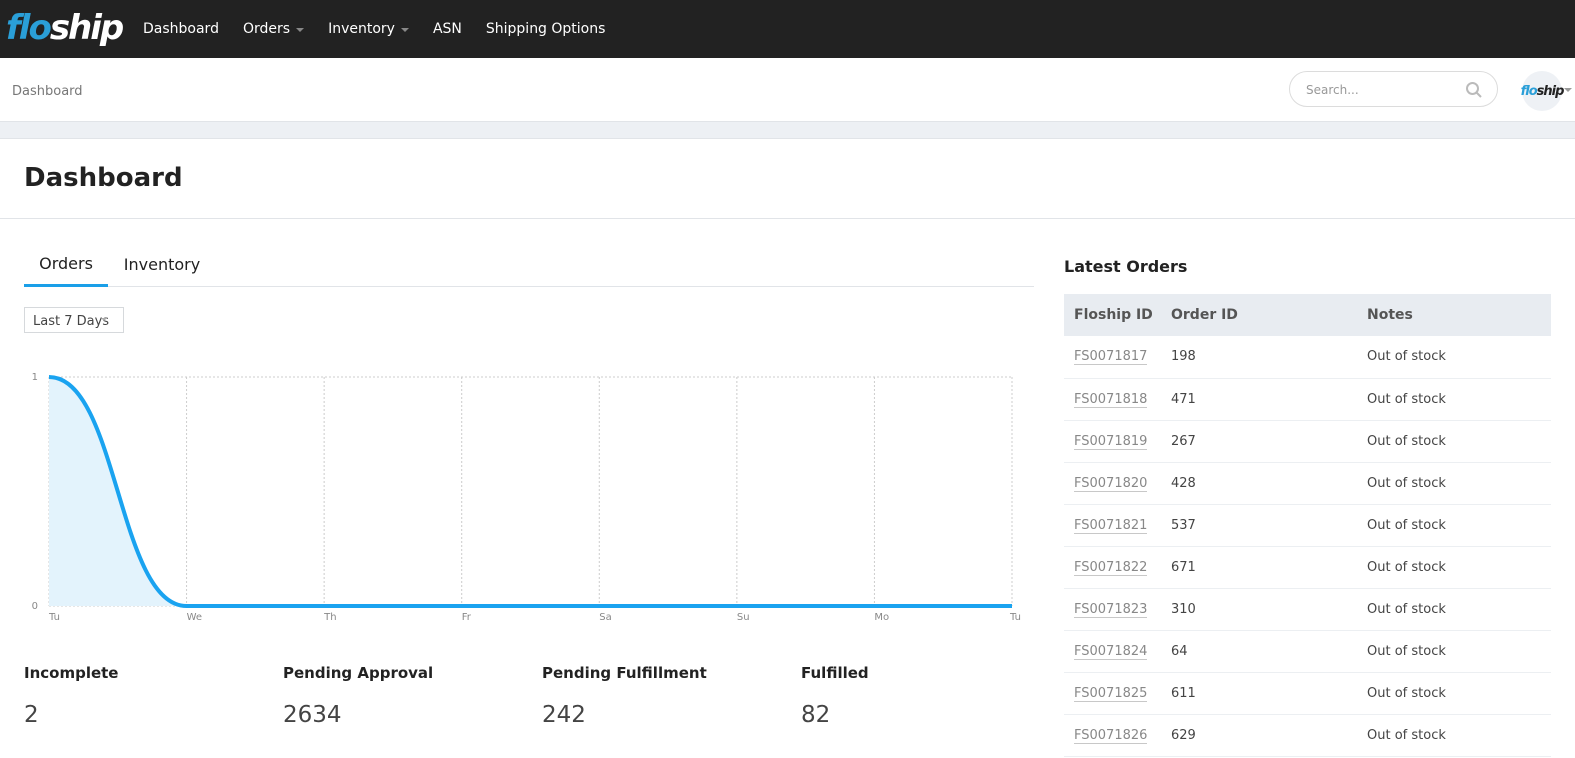  I want to click on x-tick-label: Fr, so click(467, 617).